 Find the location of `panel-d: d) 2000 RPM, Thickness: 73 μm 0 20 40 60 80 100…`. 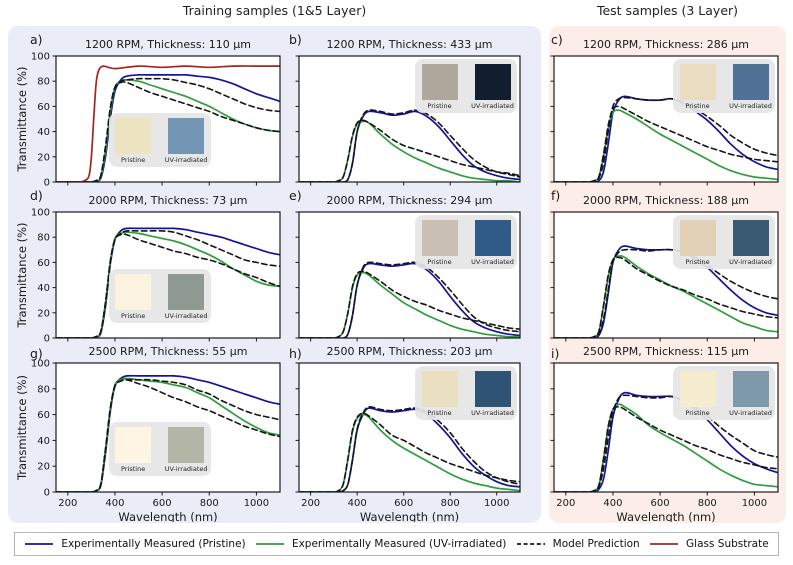

panel-d: d) 2000 RPM, Thickness: 73 μm 0 20 40 60 80 100… is located at coordinates (150, 265).